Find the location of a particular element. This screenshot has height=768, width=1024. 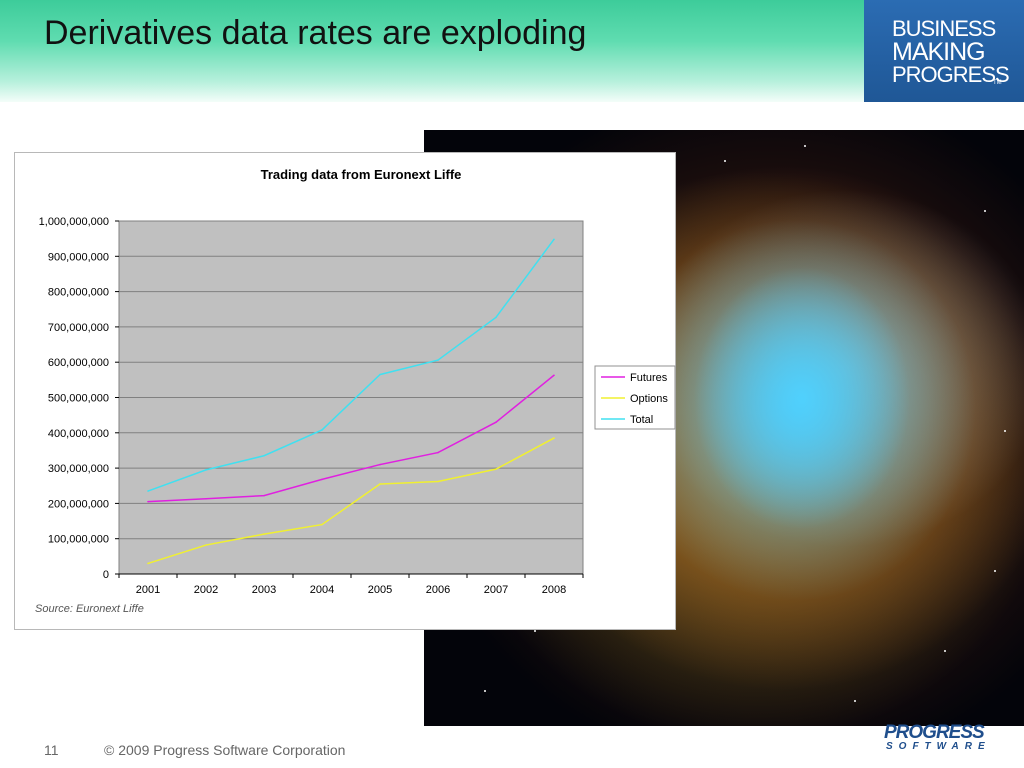

series-line-total is located at coordinates (351, 365).